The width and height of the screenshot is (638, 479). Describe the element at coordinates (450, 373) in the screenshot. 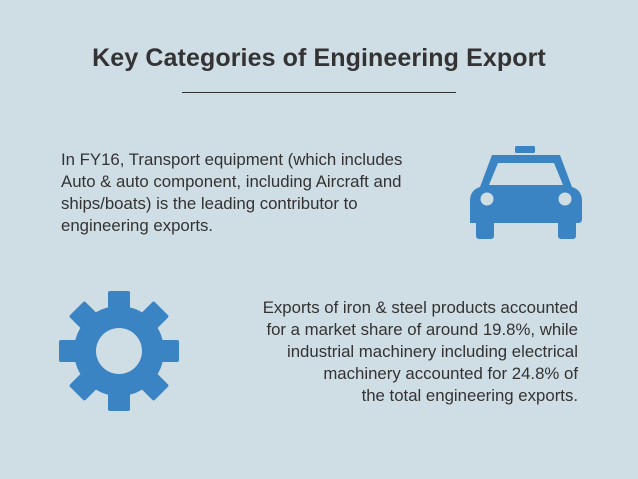

I see `paragraph-line: machinery accounted for 24.8% of` at that location.